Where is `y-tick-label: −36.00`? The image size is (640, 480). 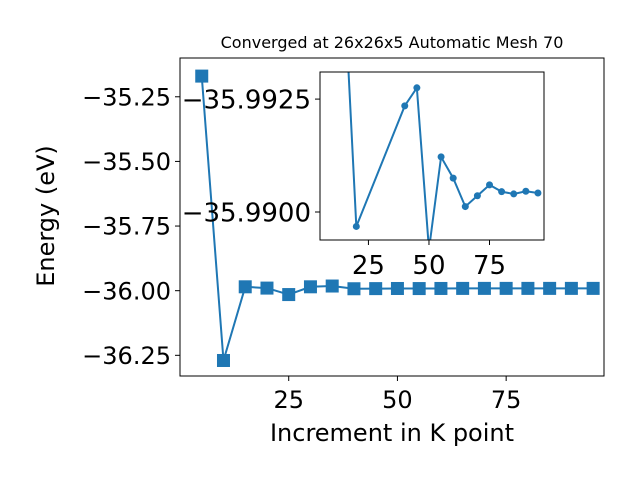
y-tick-label: −36.00 is located at coordinates (126, 291).